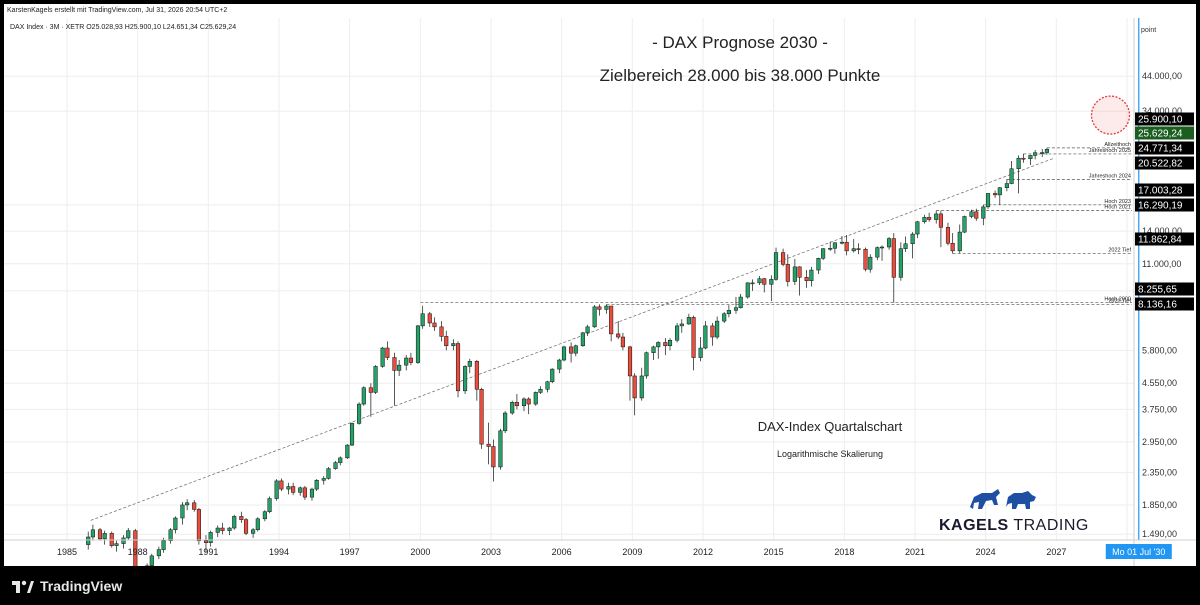  I want to click on level-label: 2022 Tief, so click(1119, 251).